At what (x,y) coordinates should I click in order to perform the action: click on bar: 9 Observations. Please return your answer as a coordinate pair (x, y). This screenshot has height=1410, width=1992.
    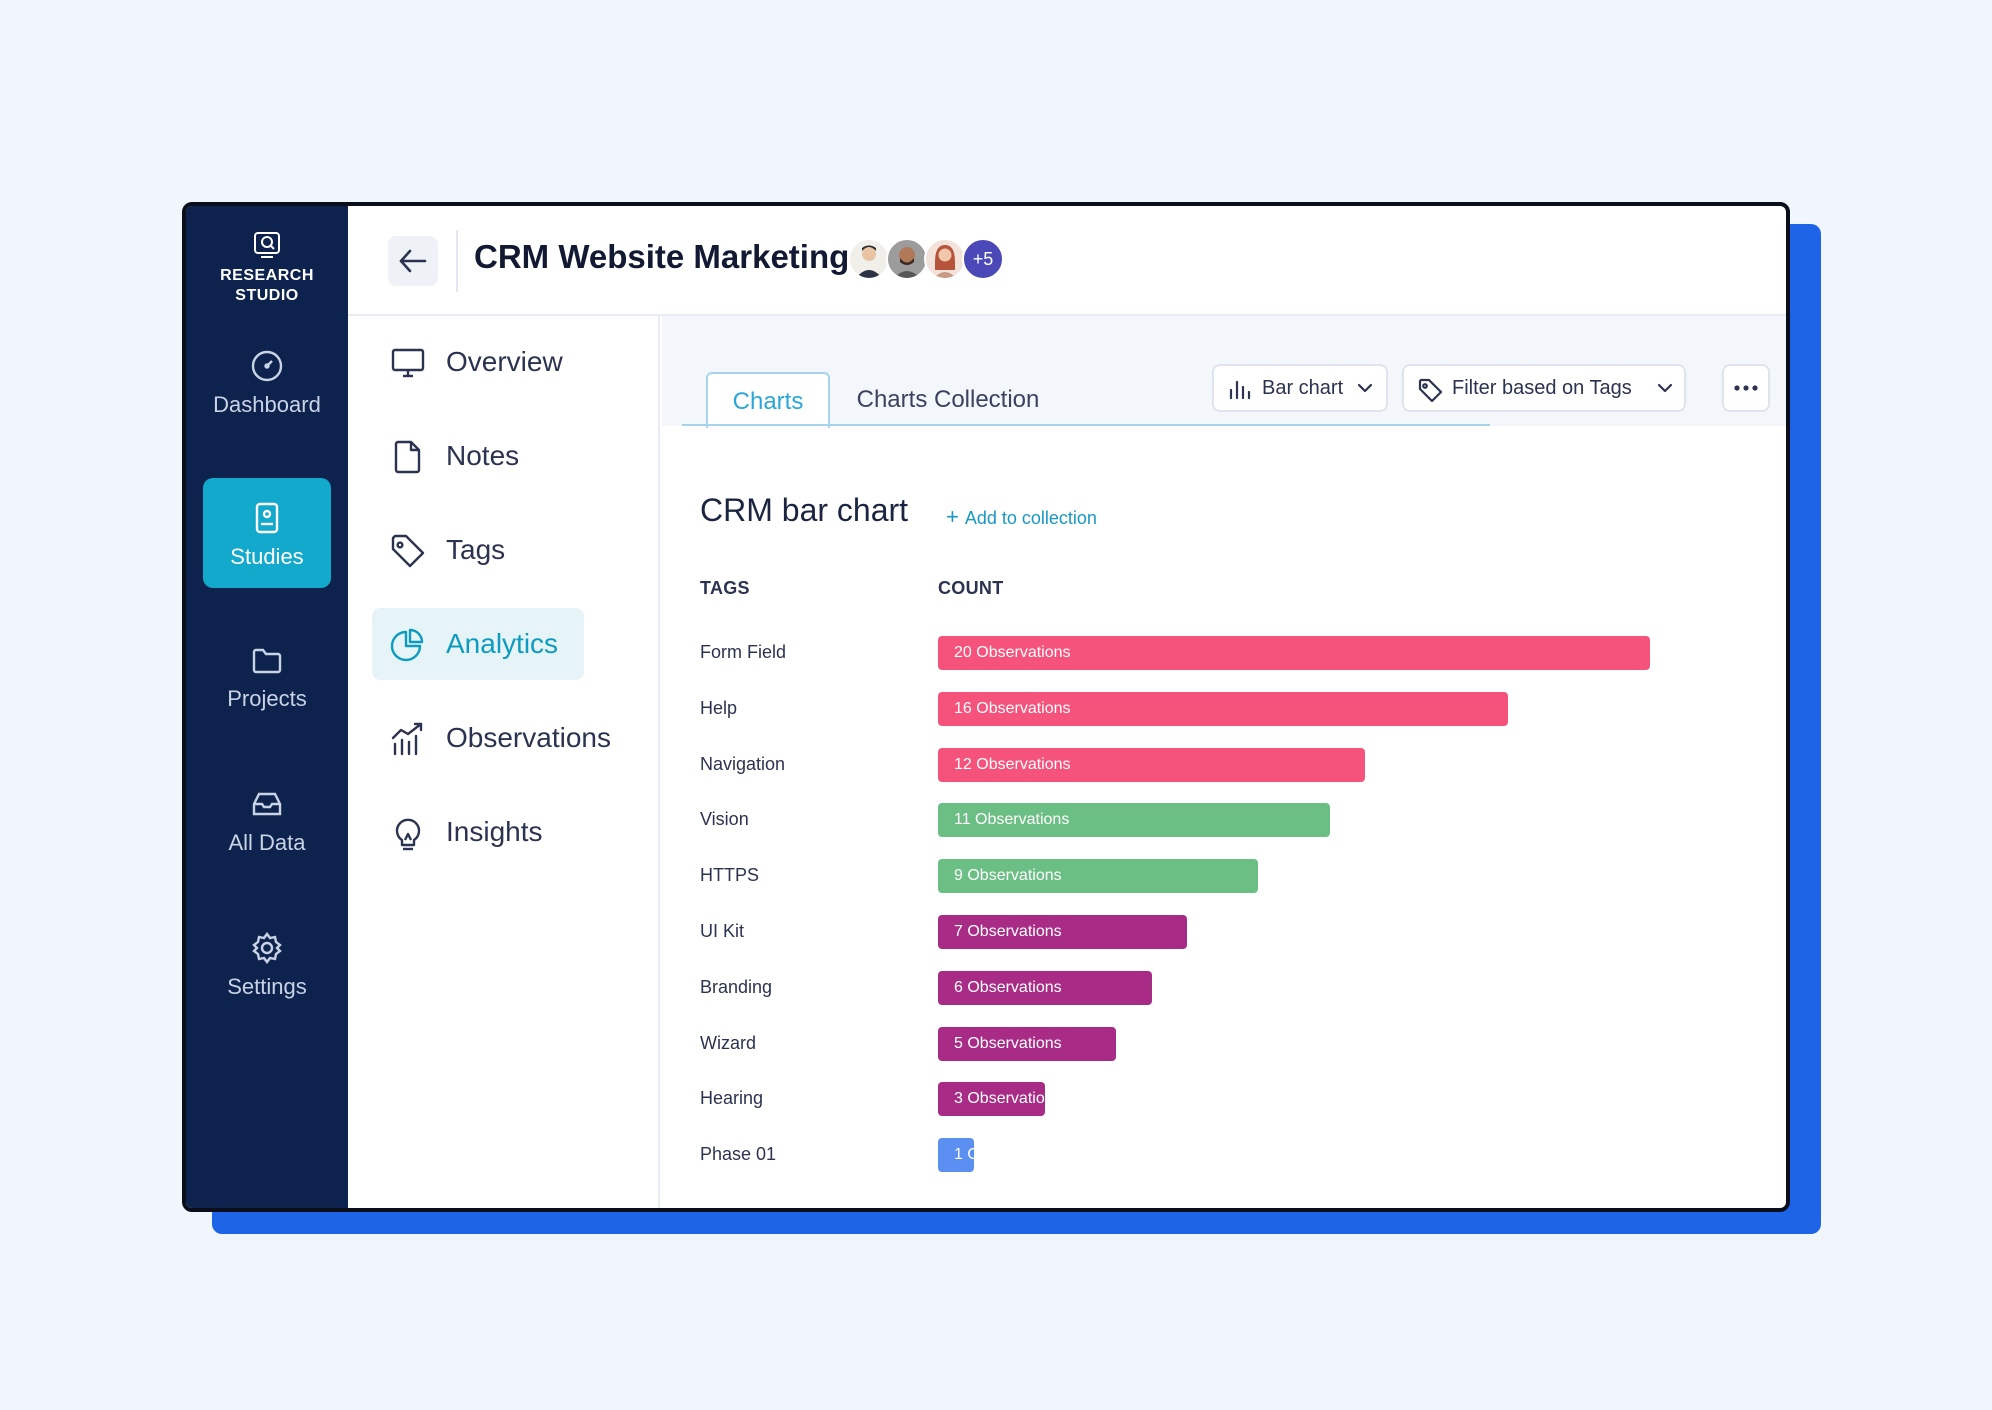
    Looking at the image, I should click on (1098, 876).